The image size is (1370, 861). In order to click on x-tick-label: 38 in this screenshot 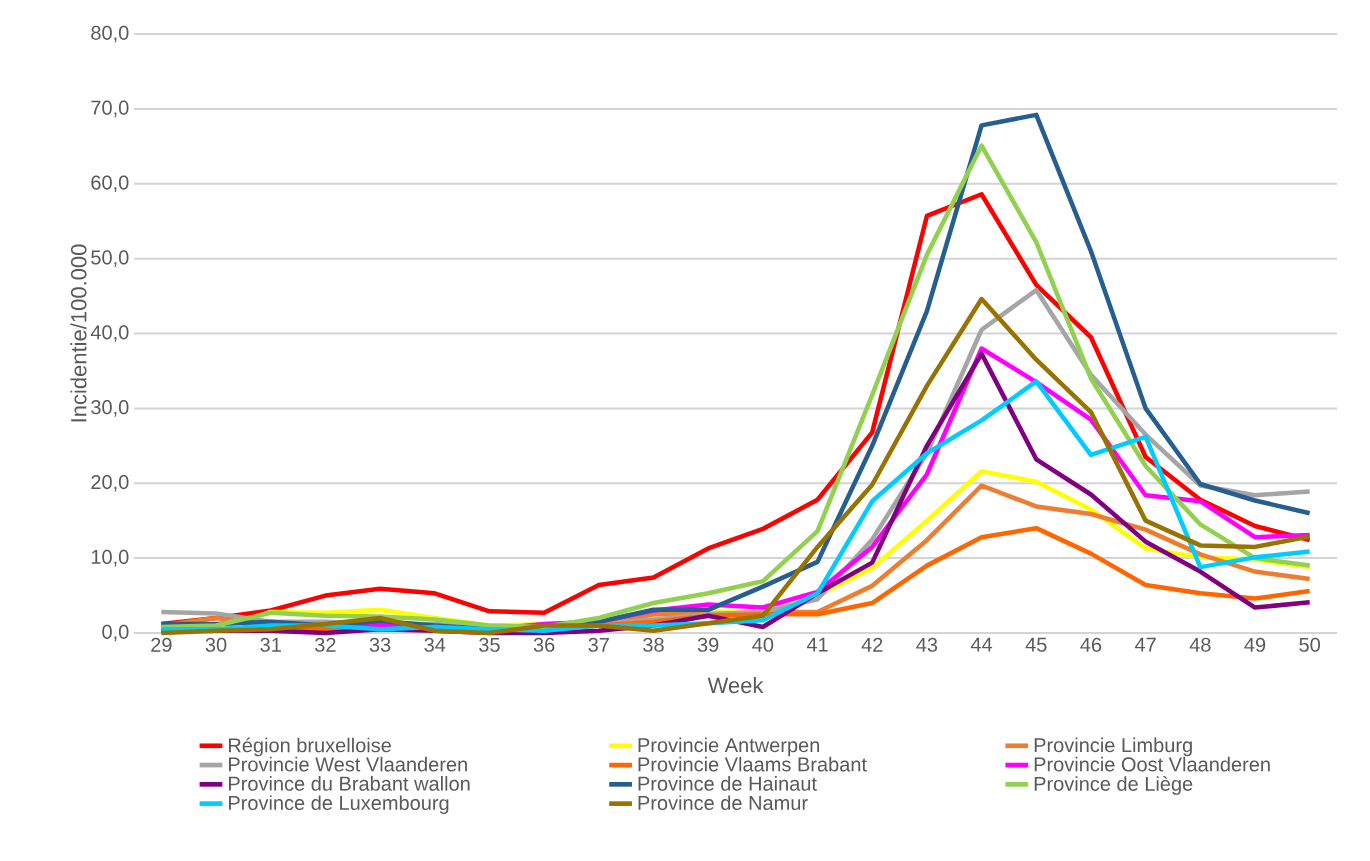, I will do `click(653, 644)`.